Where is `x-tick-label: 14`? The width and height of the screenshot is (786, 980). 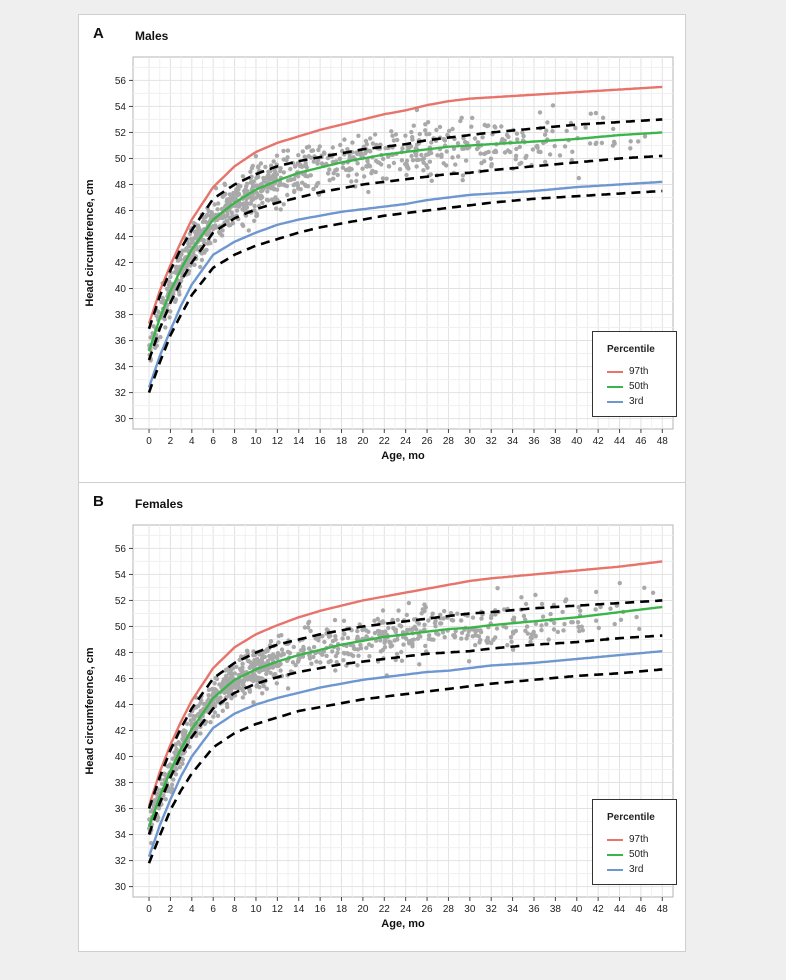 x-tick-label: 14 is located at coordinates (299, 441).